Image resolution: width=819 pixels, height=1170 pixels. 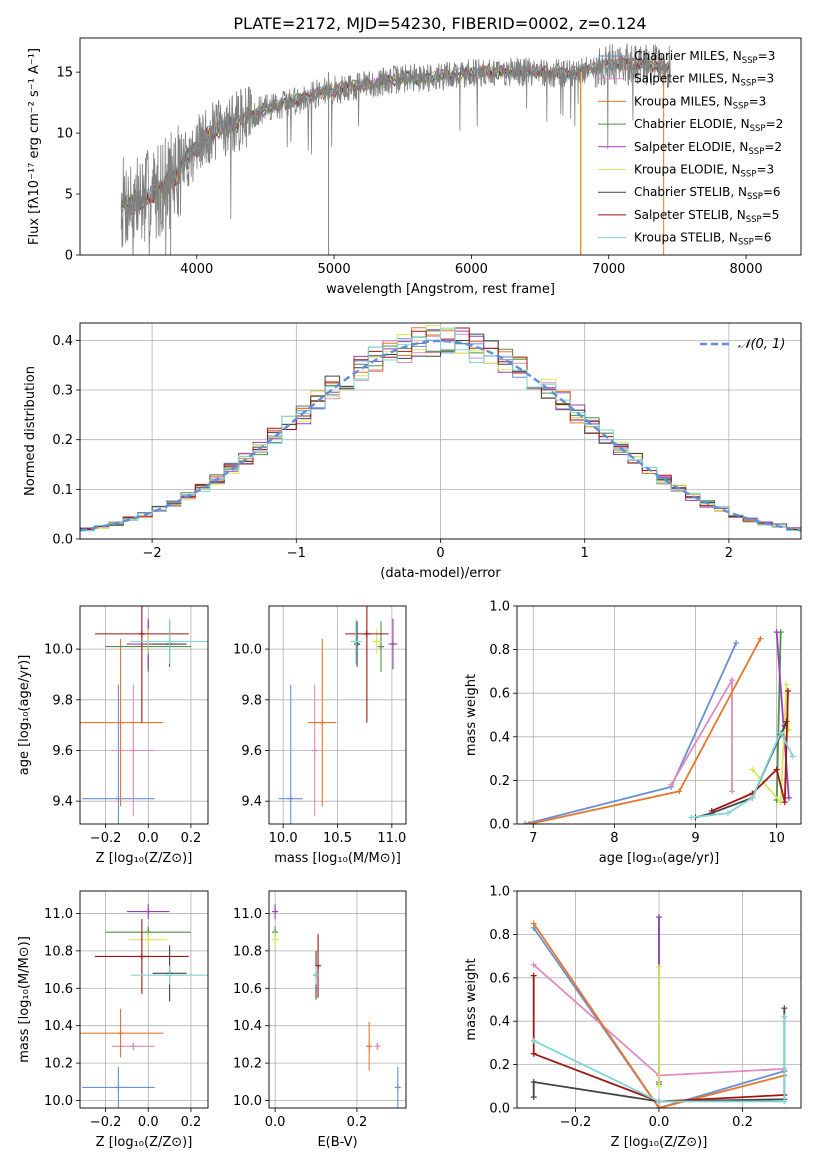 What do you see at coordinates (58, 914) in the screenshot?
I see `mass-vs-Z-ytick-label: 11.0` at bounding box center [58, 914].